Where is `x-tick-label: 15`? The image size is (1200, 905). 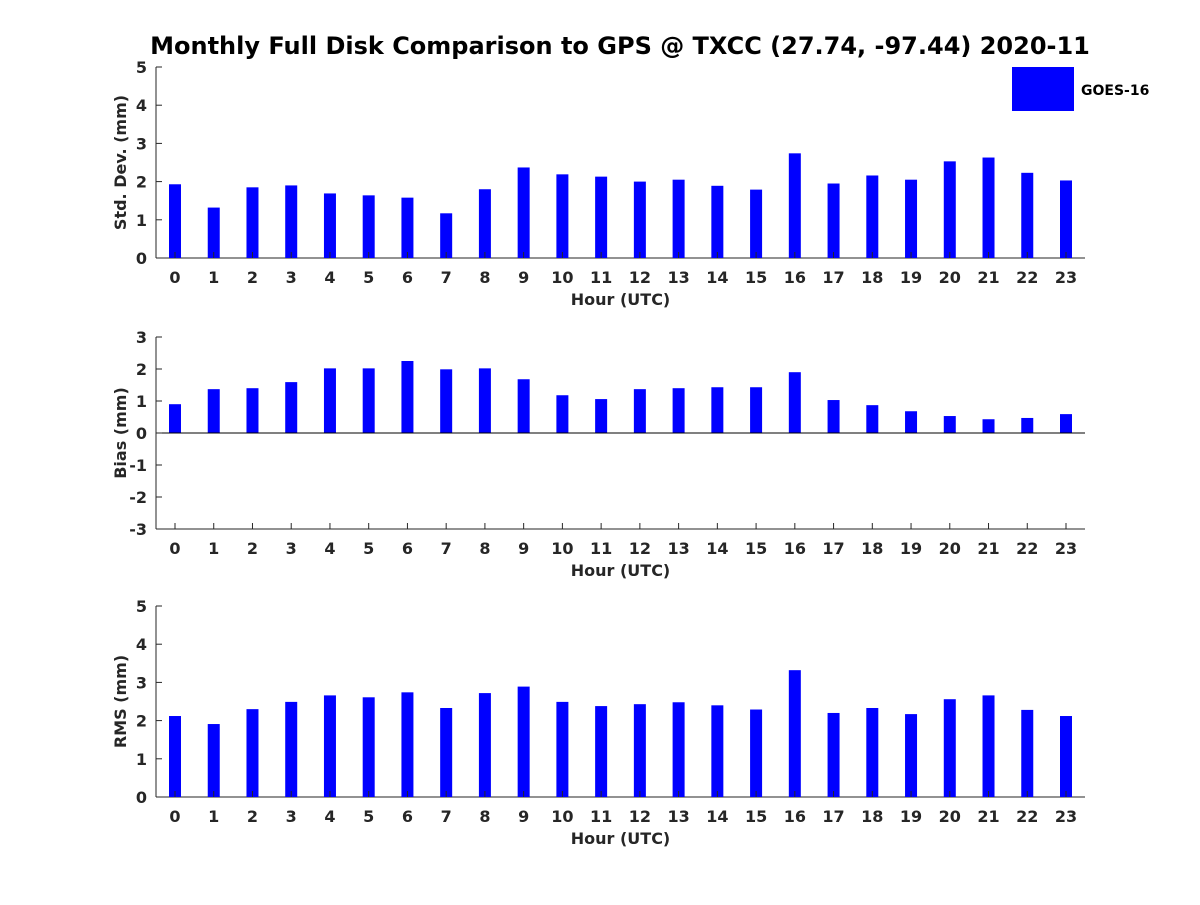
x-tick-label: 15 is located at coordinates (756, 277).